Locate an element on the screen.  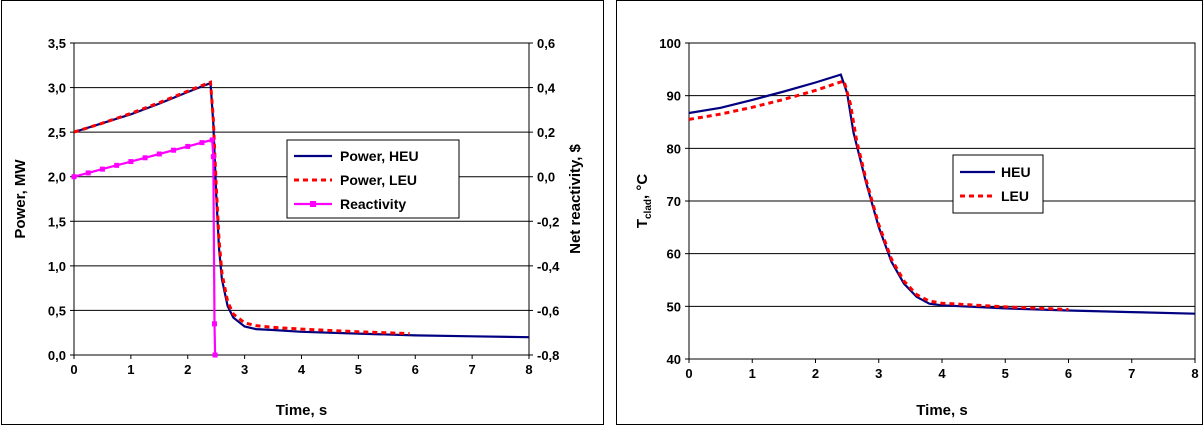
y-tick-label: 80 is located at coordinates (674, 148).